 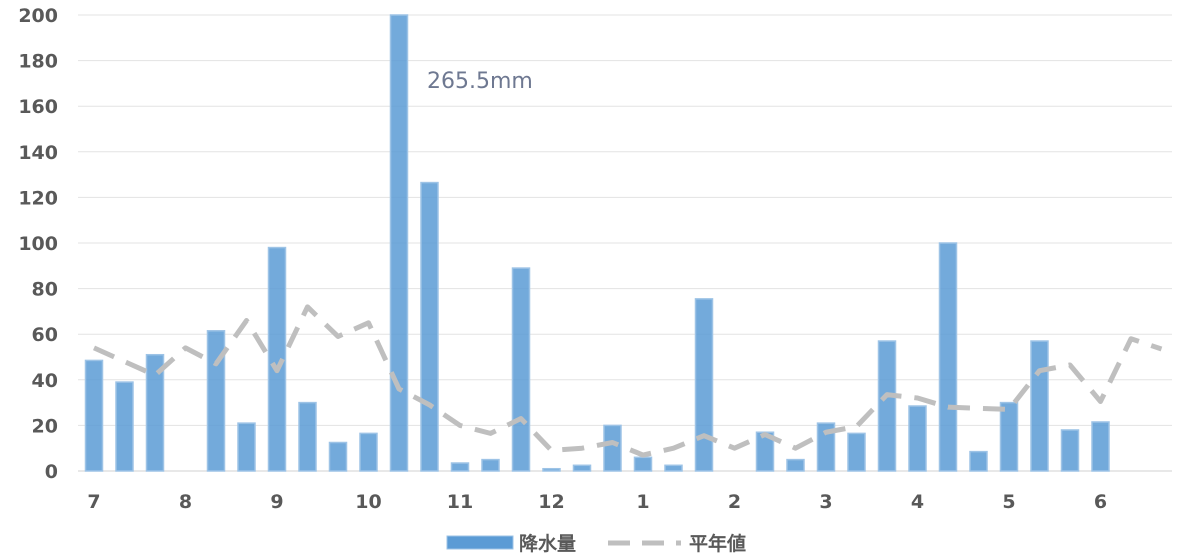 I want to click on x-tick-label: 4, so click(x=917, y=502).